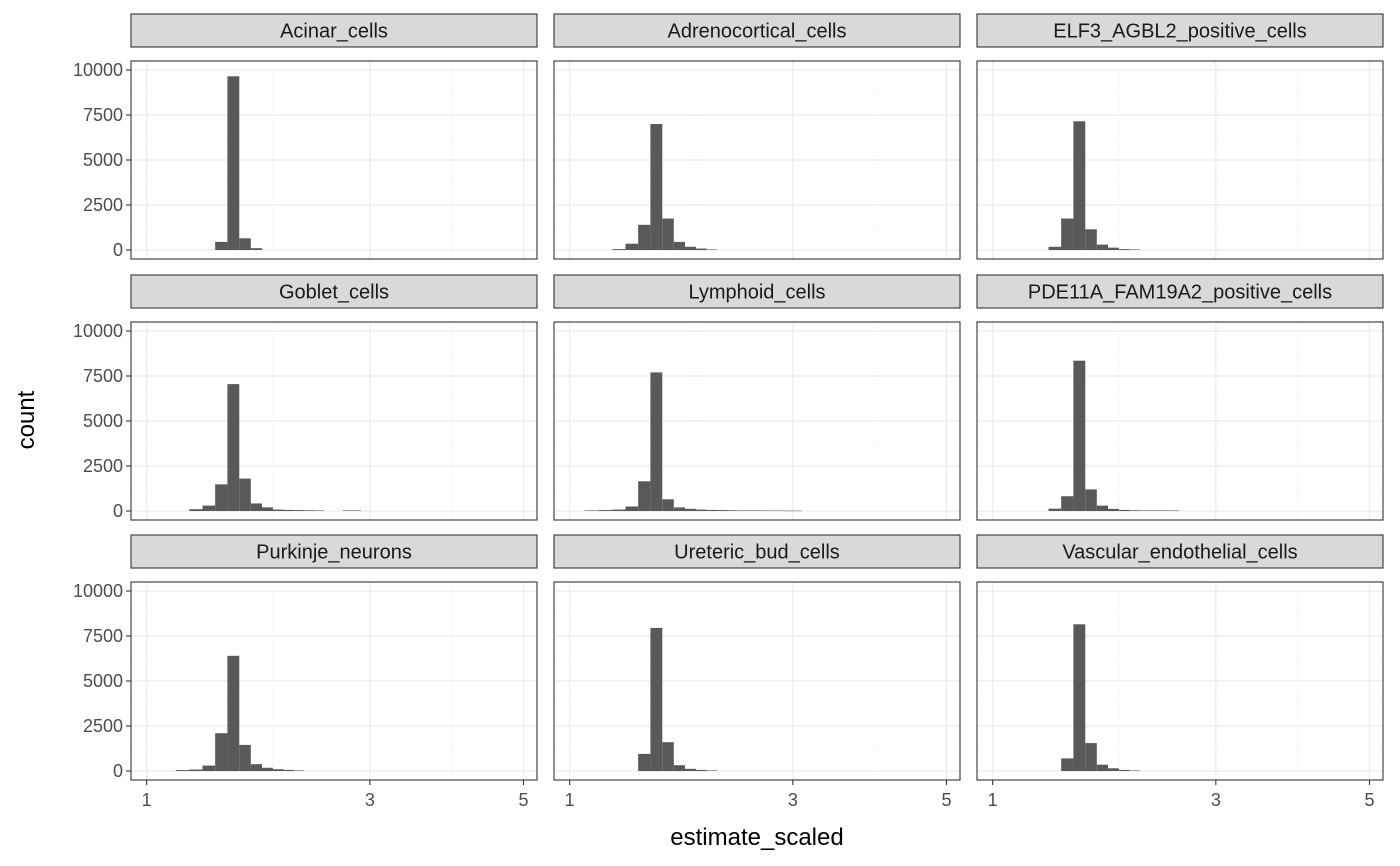  I want to click on facet-strip-label: Acinar_cells, so click(334, 32).